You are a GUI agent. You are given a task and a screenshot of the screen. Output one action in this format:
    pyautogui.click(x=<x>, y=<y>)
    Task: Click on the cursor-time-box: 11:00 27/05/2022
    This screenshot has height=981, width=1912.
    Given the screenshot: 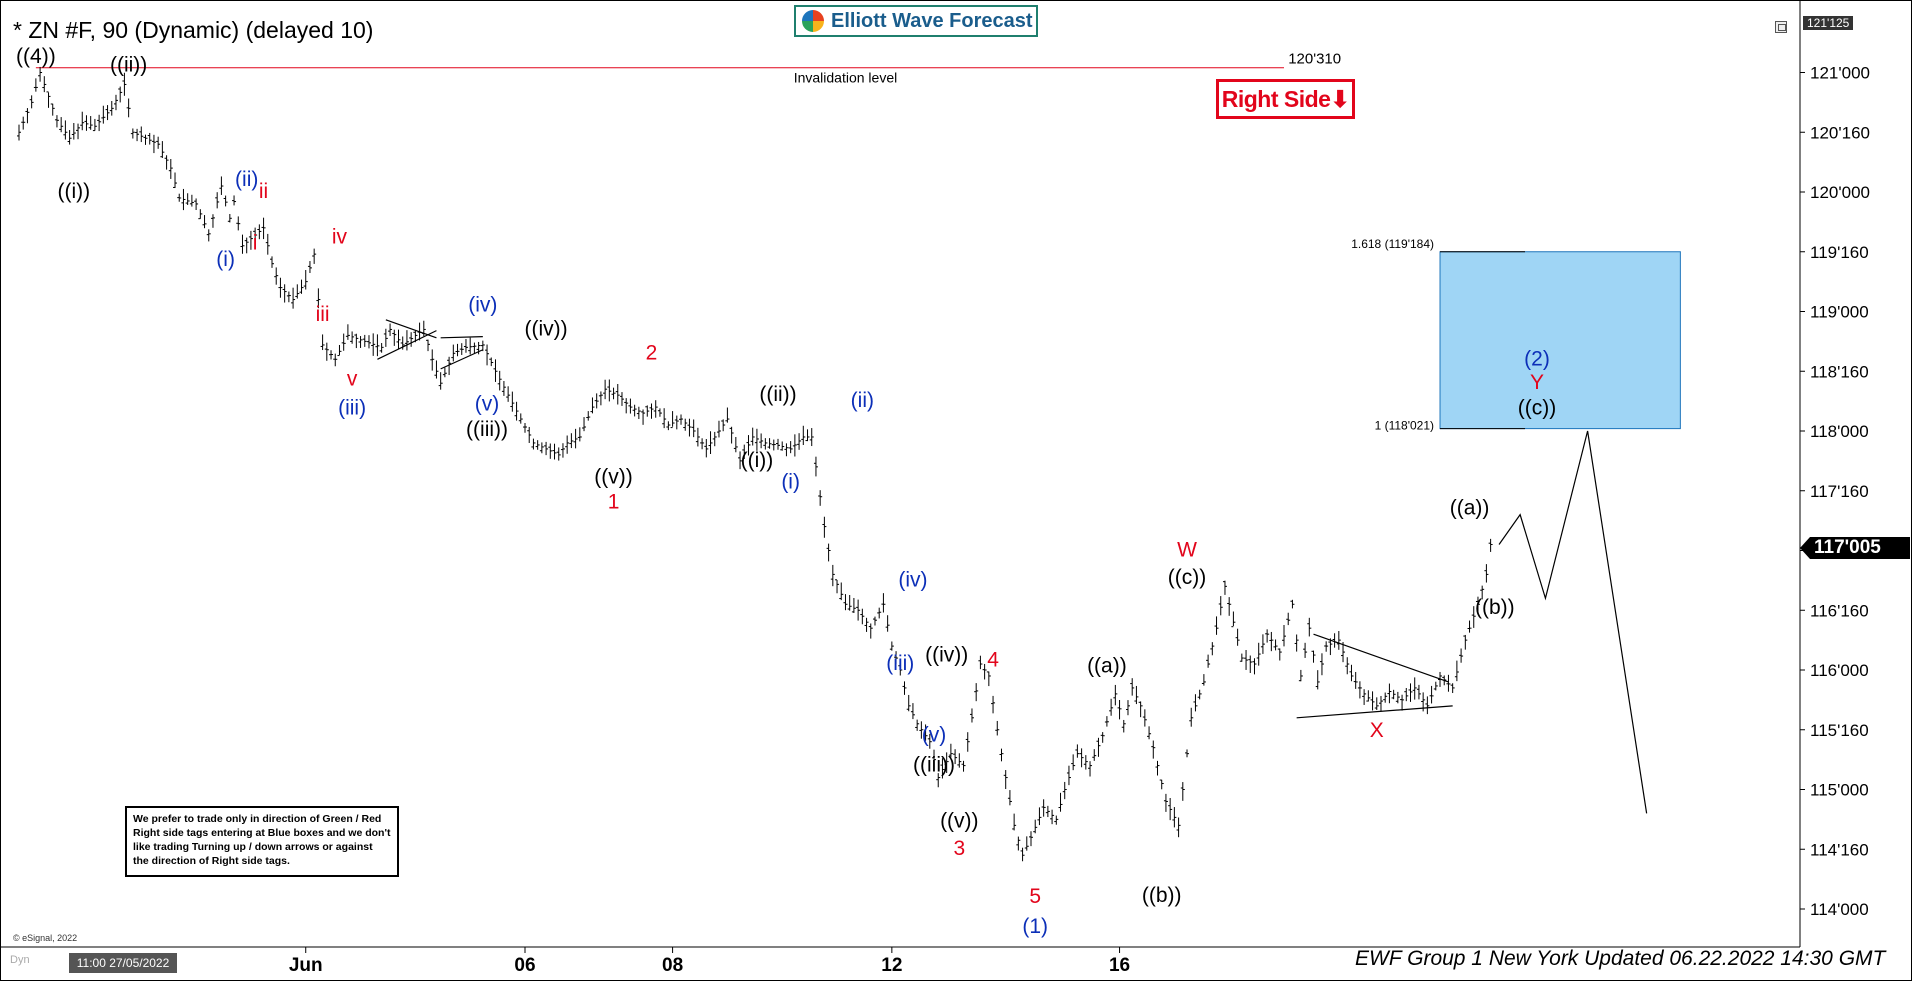 What is the action you would take?
    pyautogui.click(x=123, y=963)
    